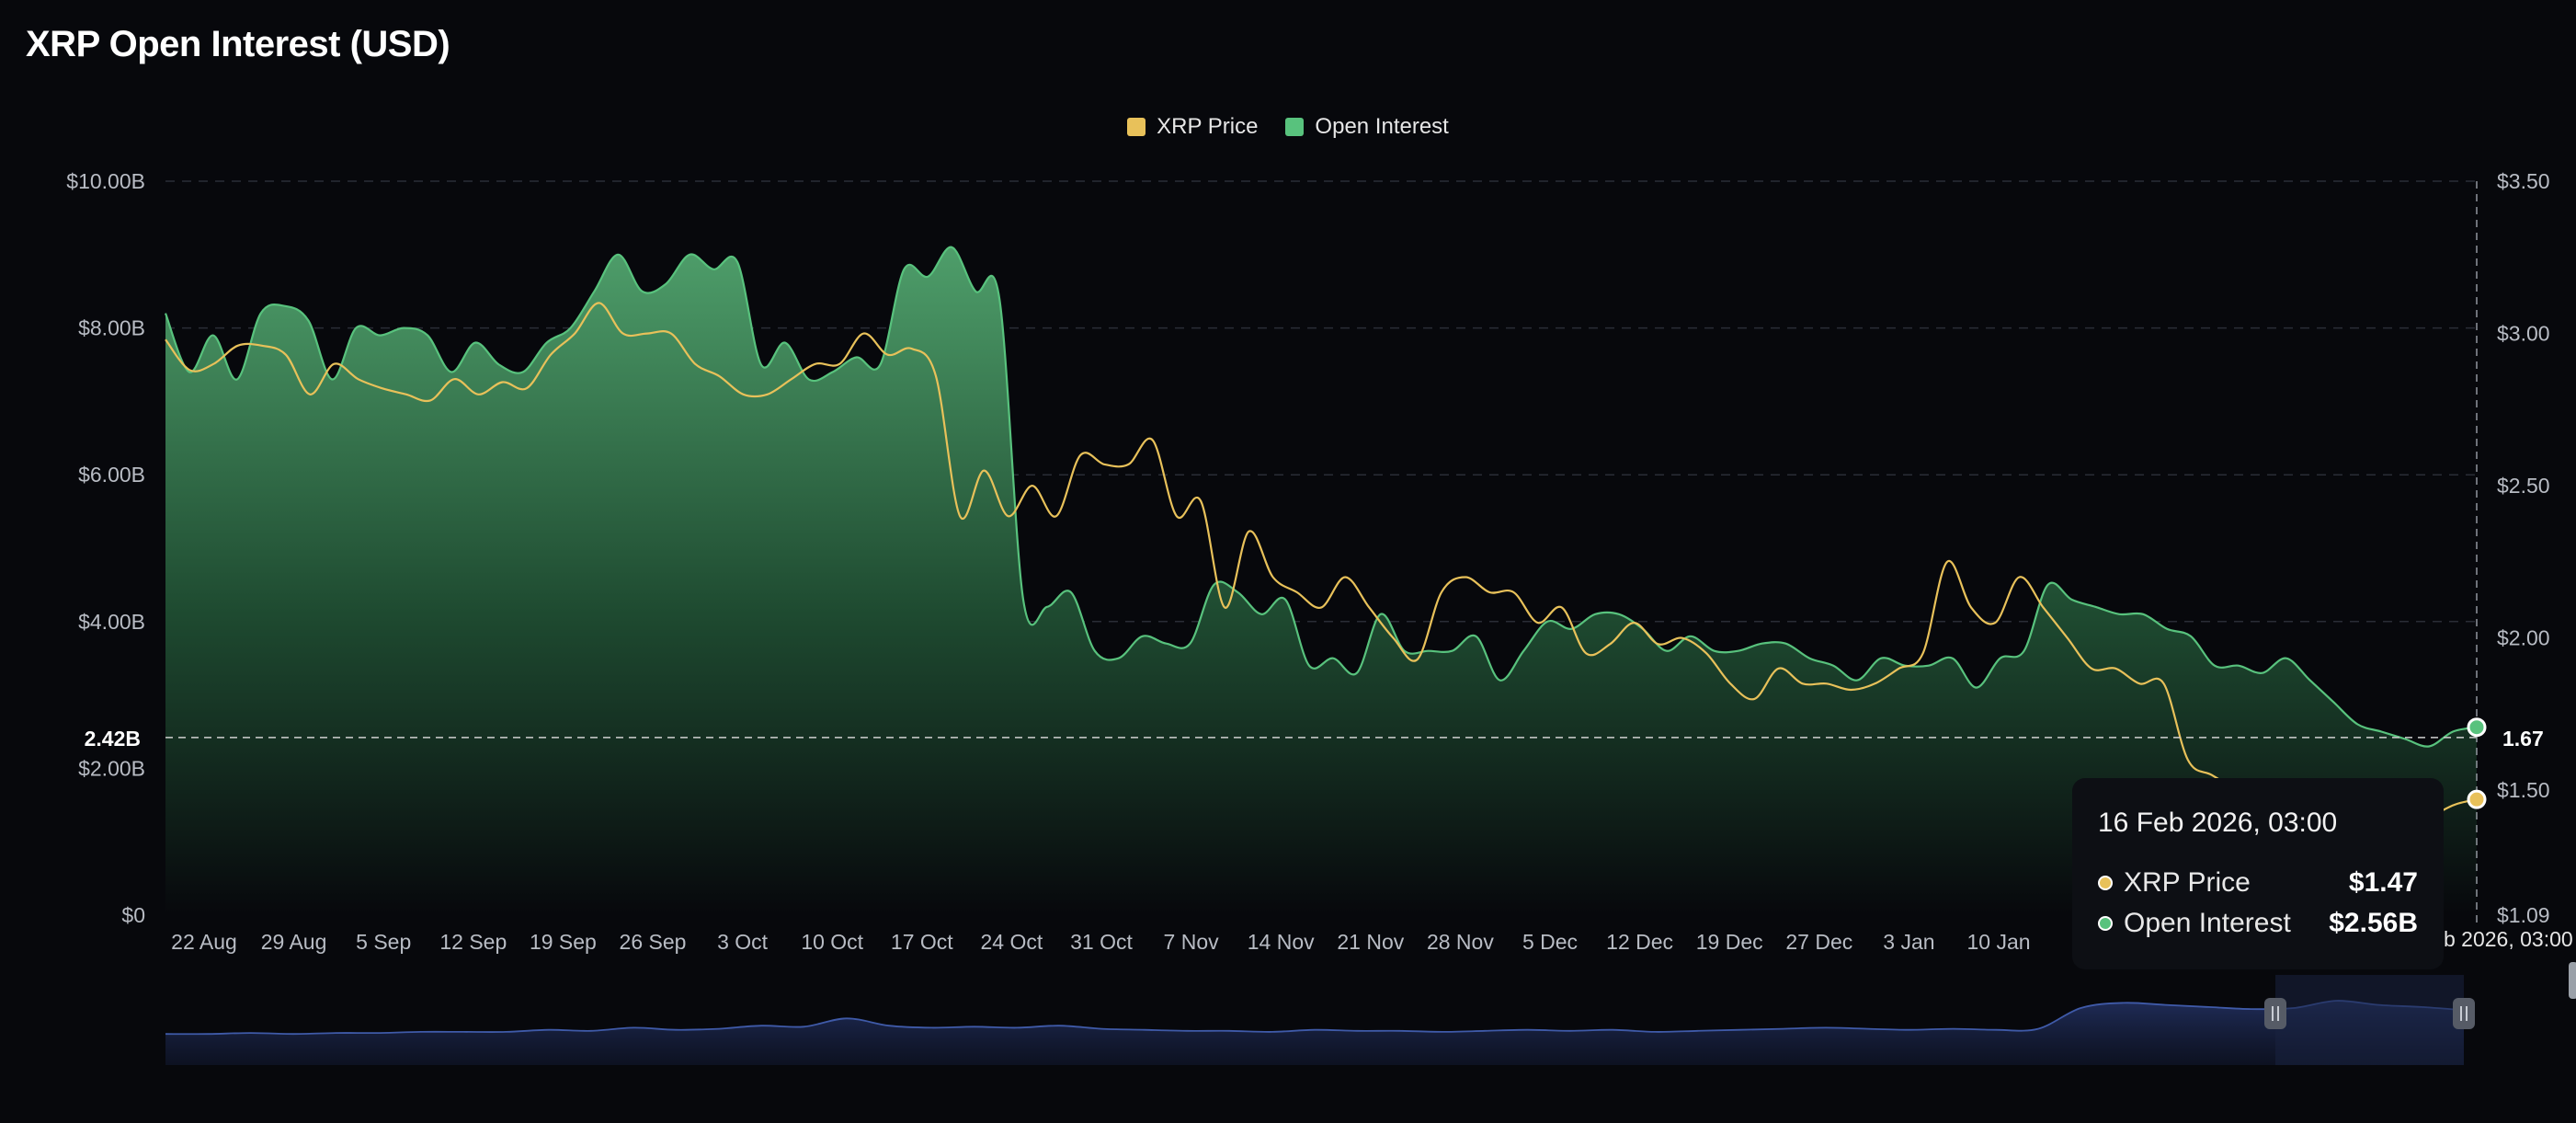  What do you see at coordinates (1208, 126) in the screenshot?
I see `legend-label-price: XRP Price` at bounding box center [1208, 126].